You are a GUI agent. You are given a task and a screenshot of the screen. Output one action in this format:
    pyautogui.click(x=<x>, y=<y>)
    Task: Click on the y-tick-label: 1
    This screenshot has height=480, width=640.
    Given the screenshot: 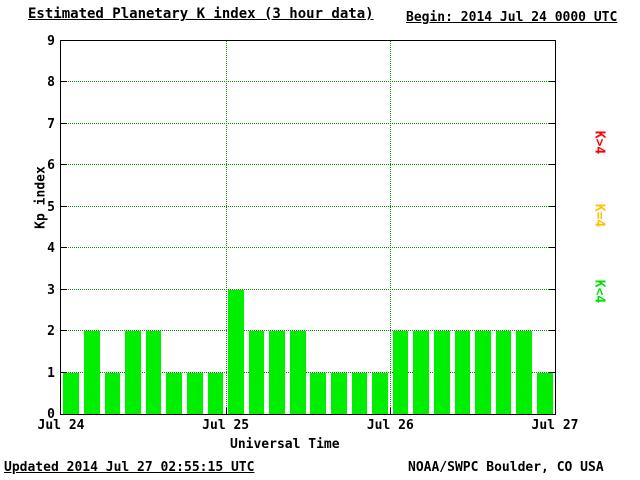 What is the action you would take?
    pyautogui.click(x=51, y=373)
    